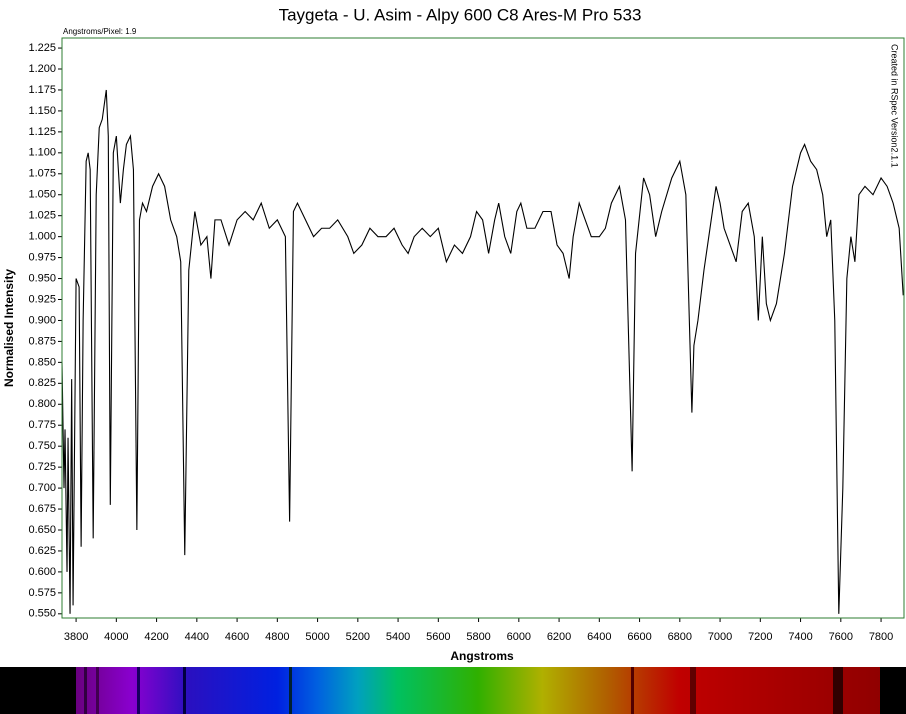  Describe the element at coordinates (42, 320) in the screenshot. I see `y-tick-label: 0.900` at that location.